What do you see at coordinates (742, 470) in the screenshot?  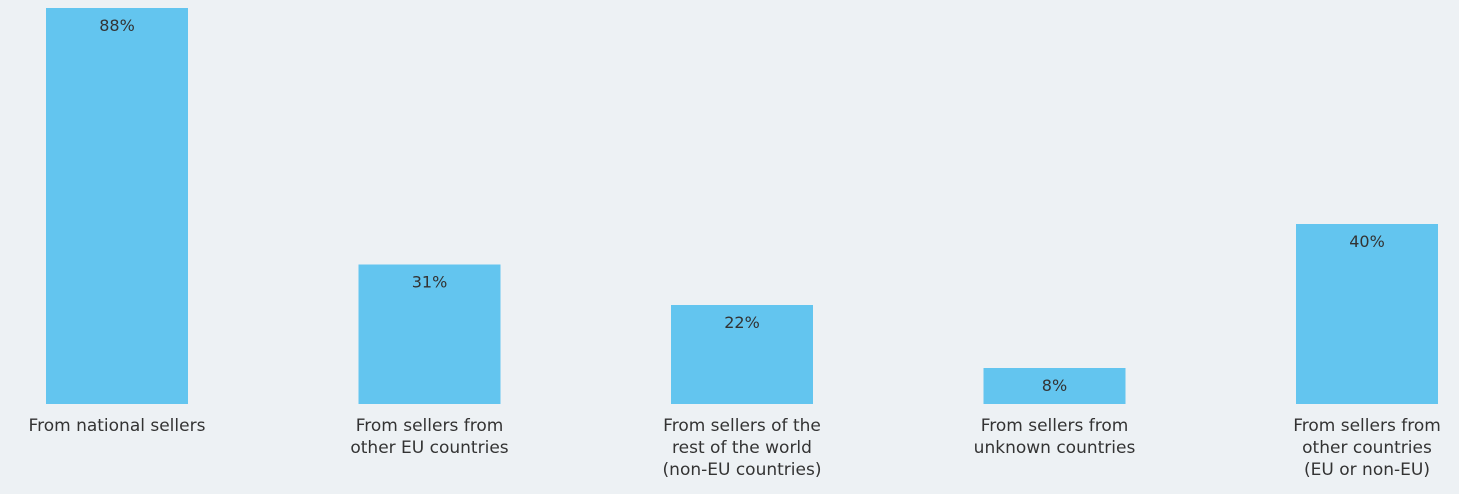 I see `category-label-2-line-2: (non-EU countries)` at bounding box center [742, 470].